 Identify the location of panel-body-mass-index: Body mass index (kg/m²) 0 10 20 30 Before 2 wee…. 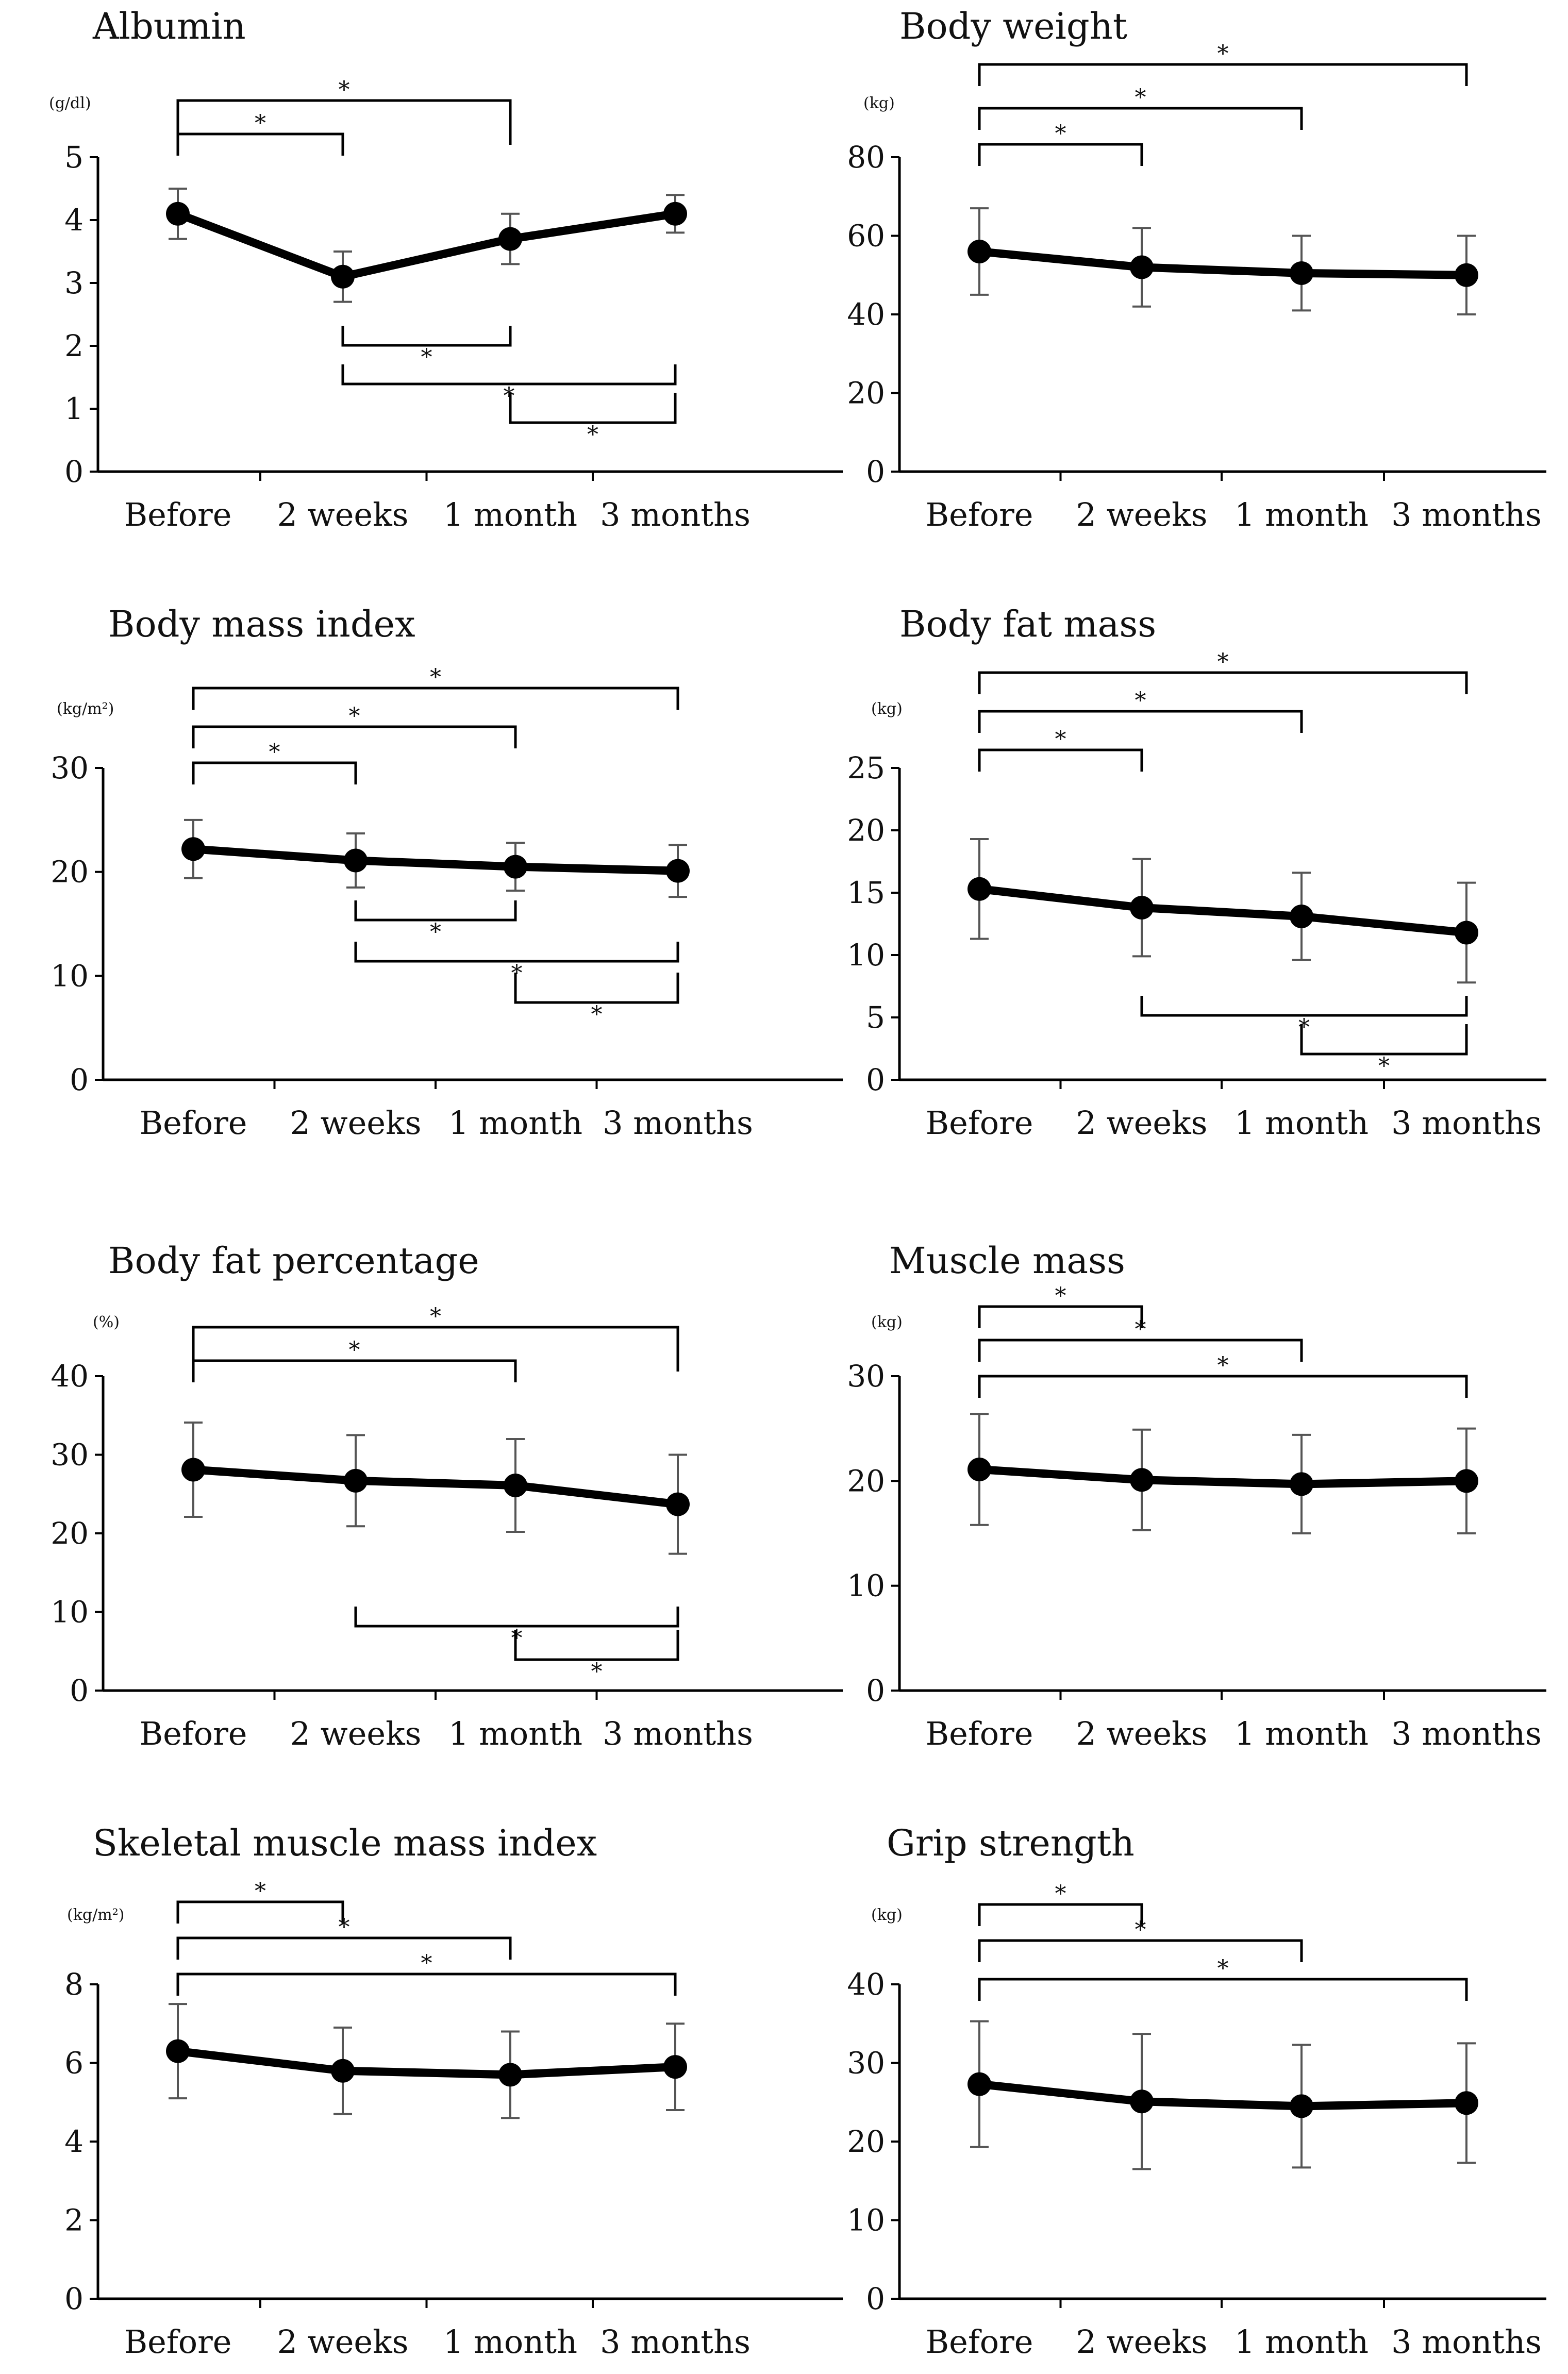
(447, 872).